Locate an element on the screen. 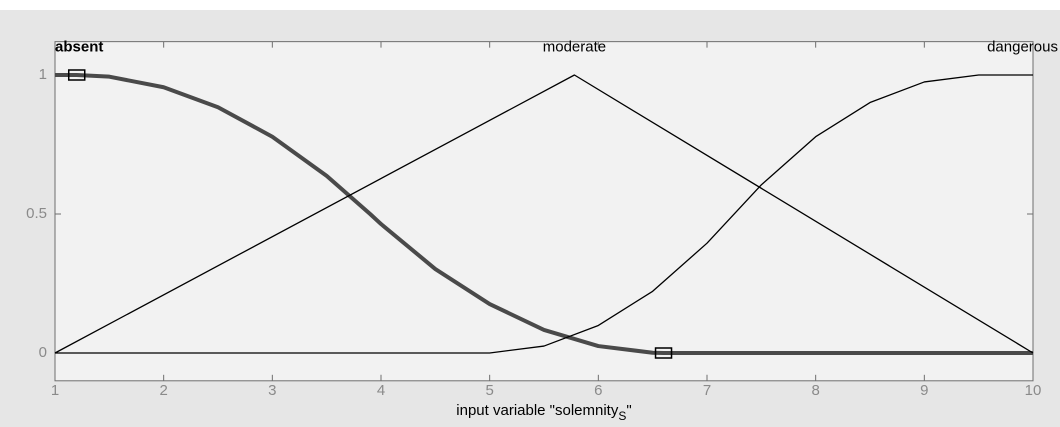 This screenshot has width=1060, height=427. x-label-text: " is located at coordinates (628, 410).